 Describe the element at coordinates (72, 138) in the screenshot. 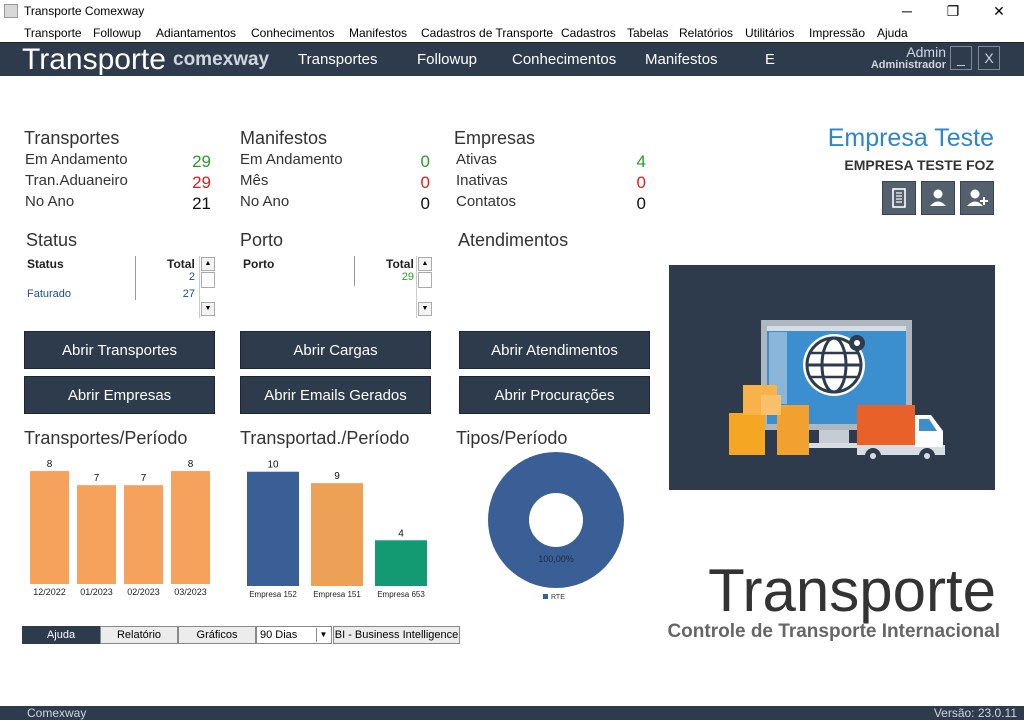

I see `stats-transportes-title: Transportes` at that location.